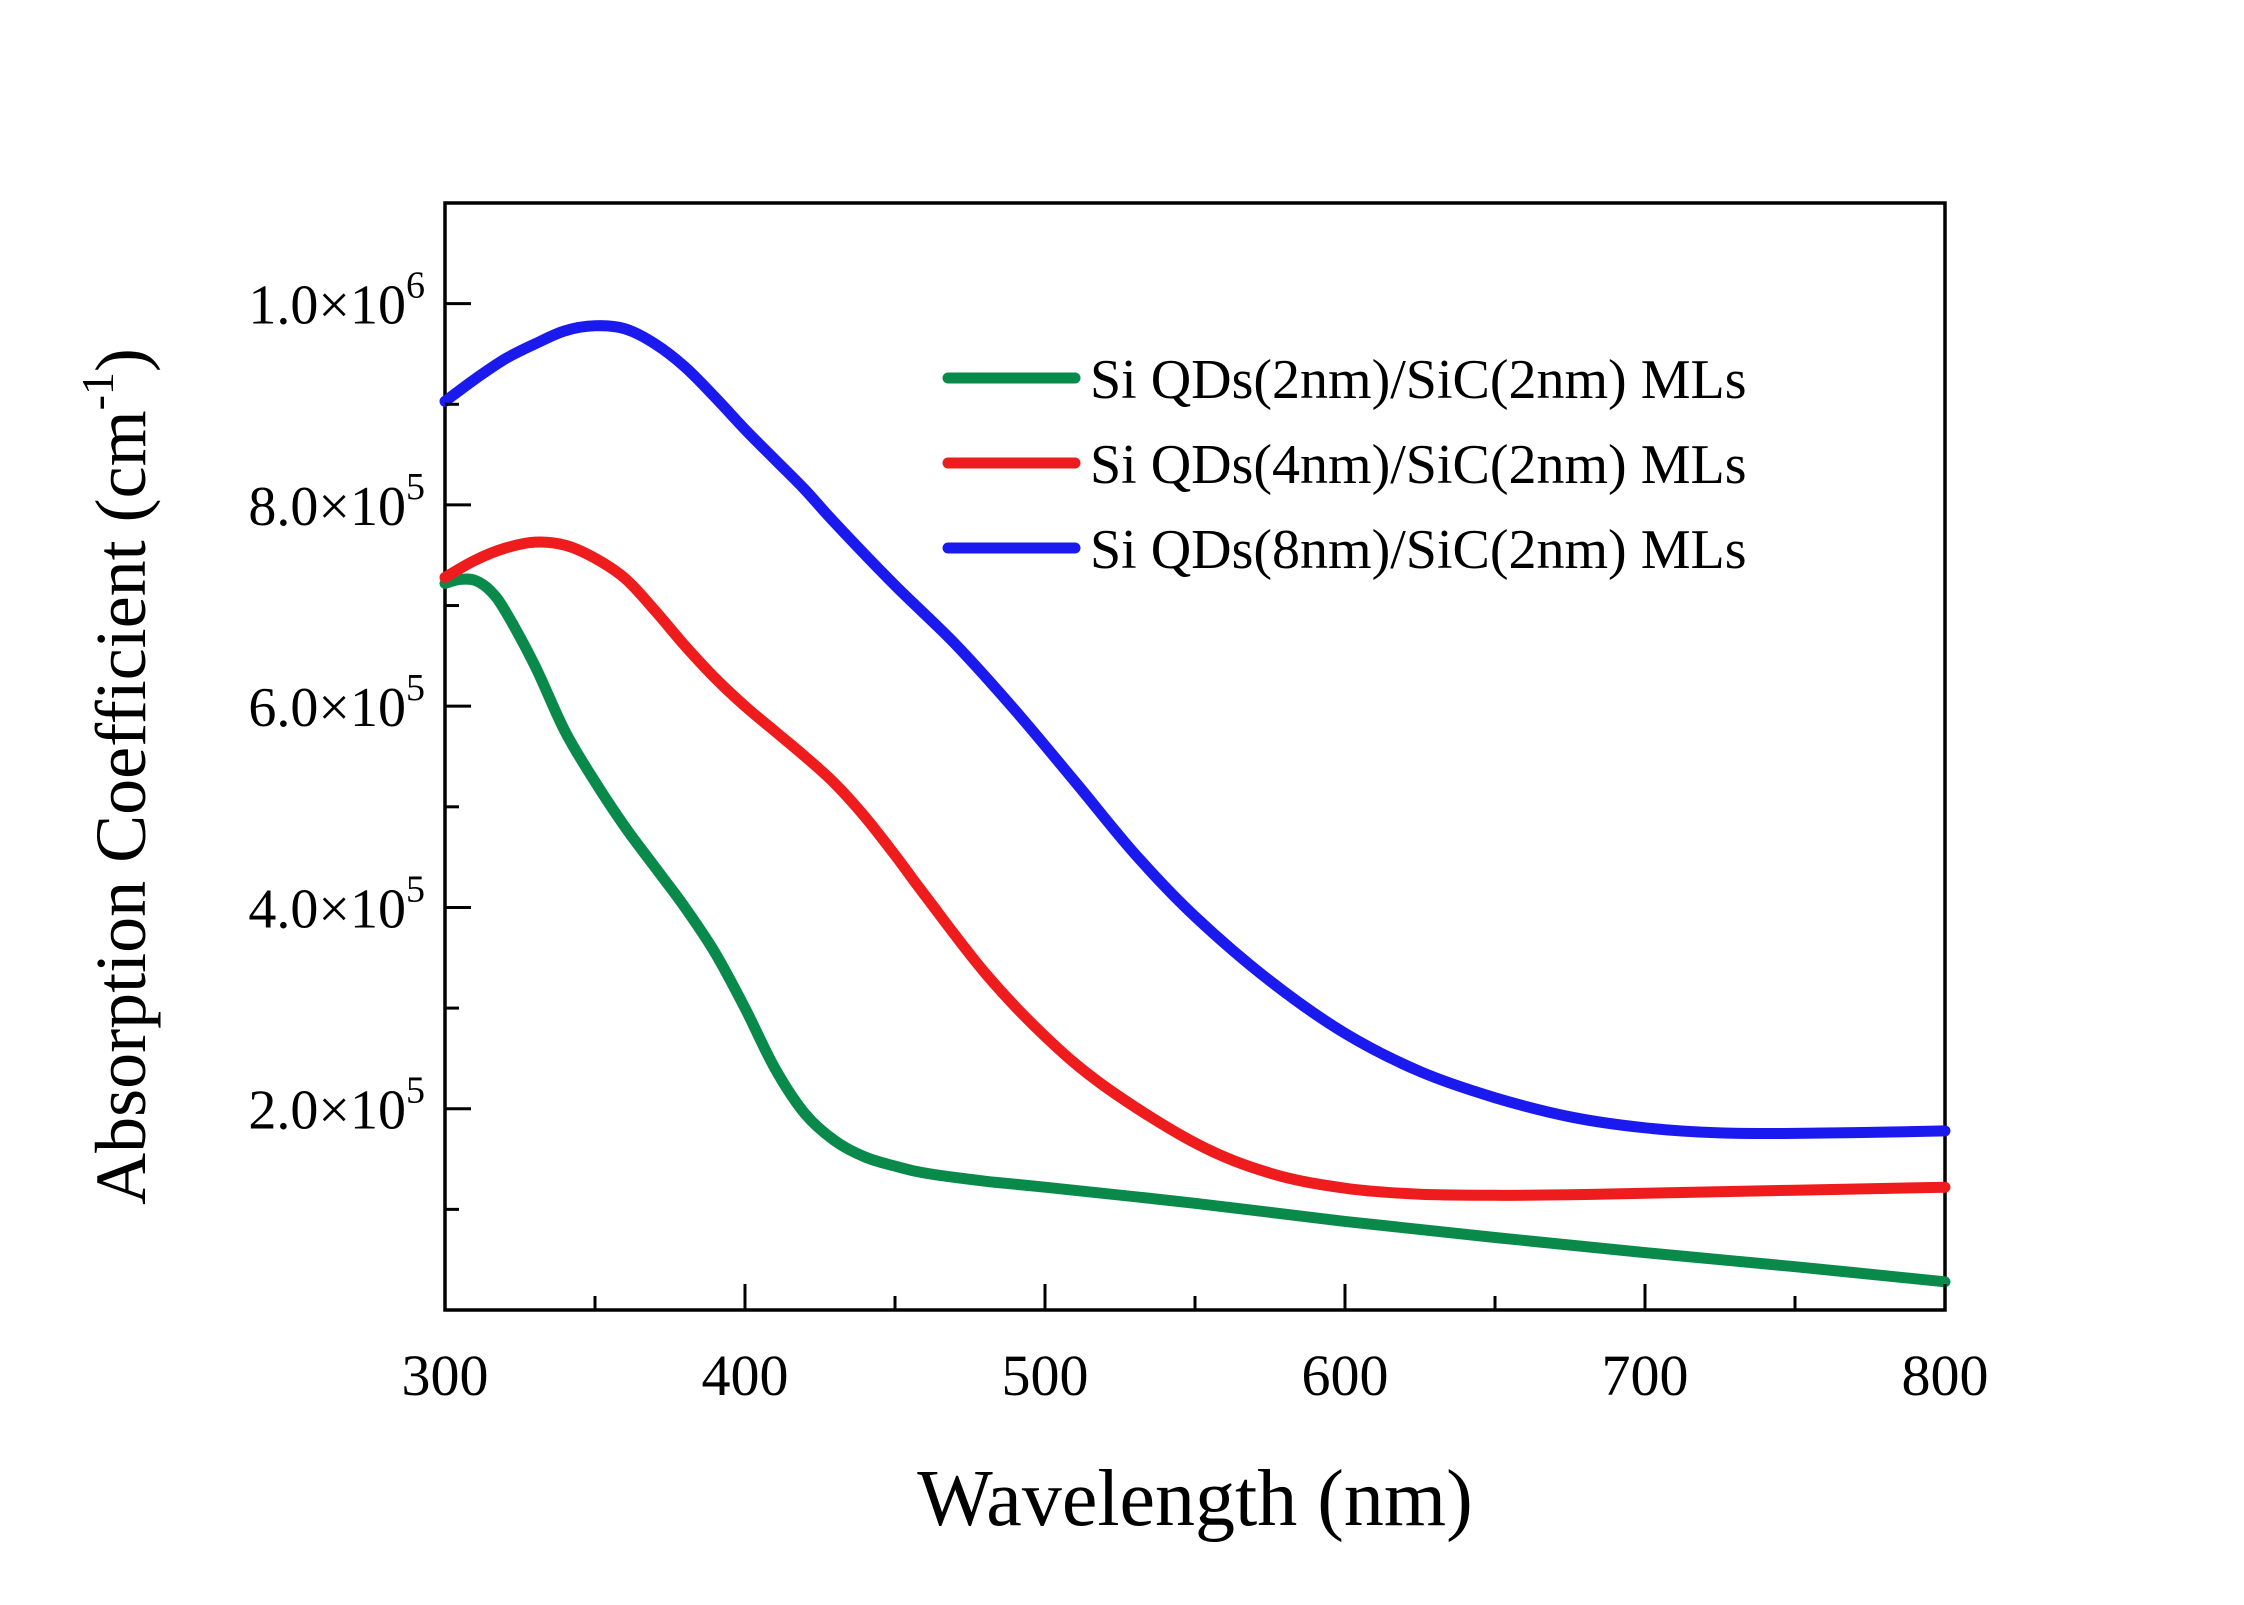  What do you see at coordinates (1945, 1375) in the screenshot?
I see `x-tick-label: 800` at bounding box center [1945, 1375].